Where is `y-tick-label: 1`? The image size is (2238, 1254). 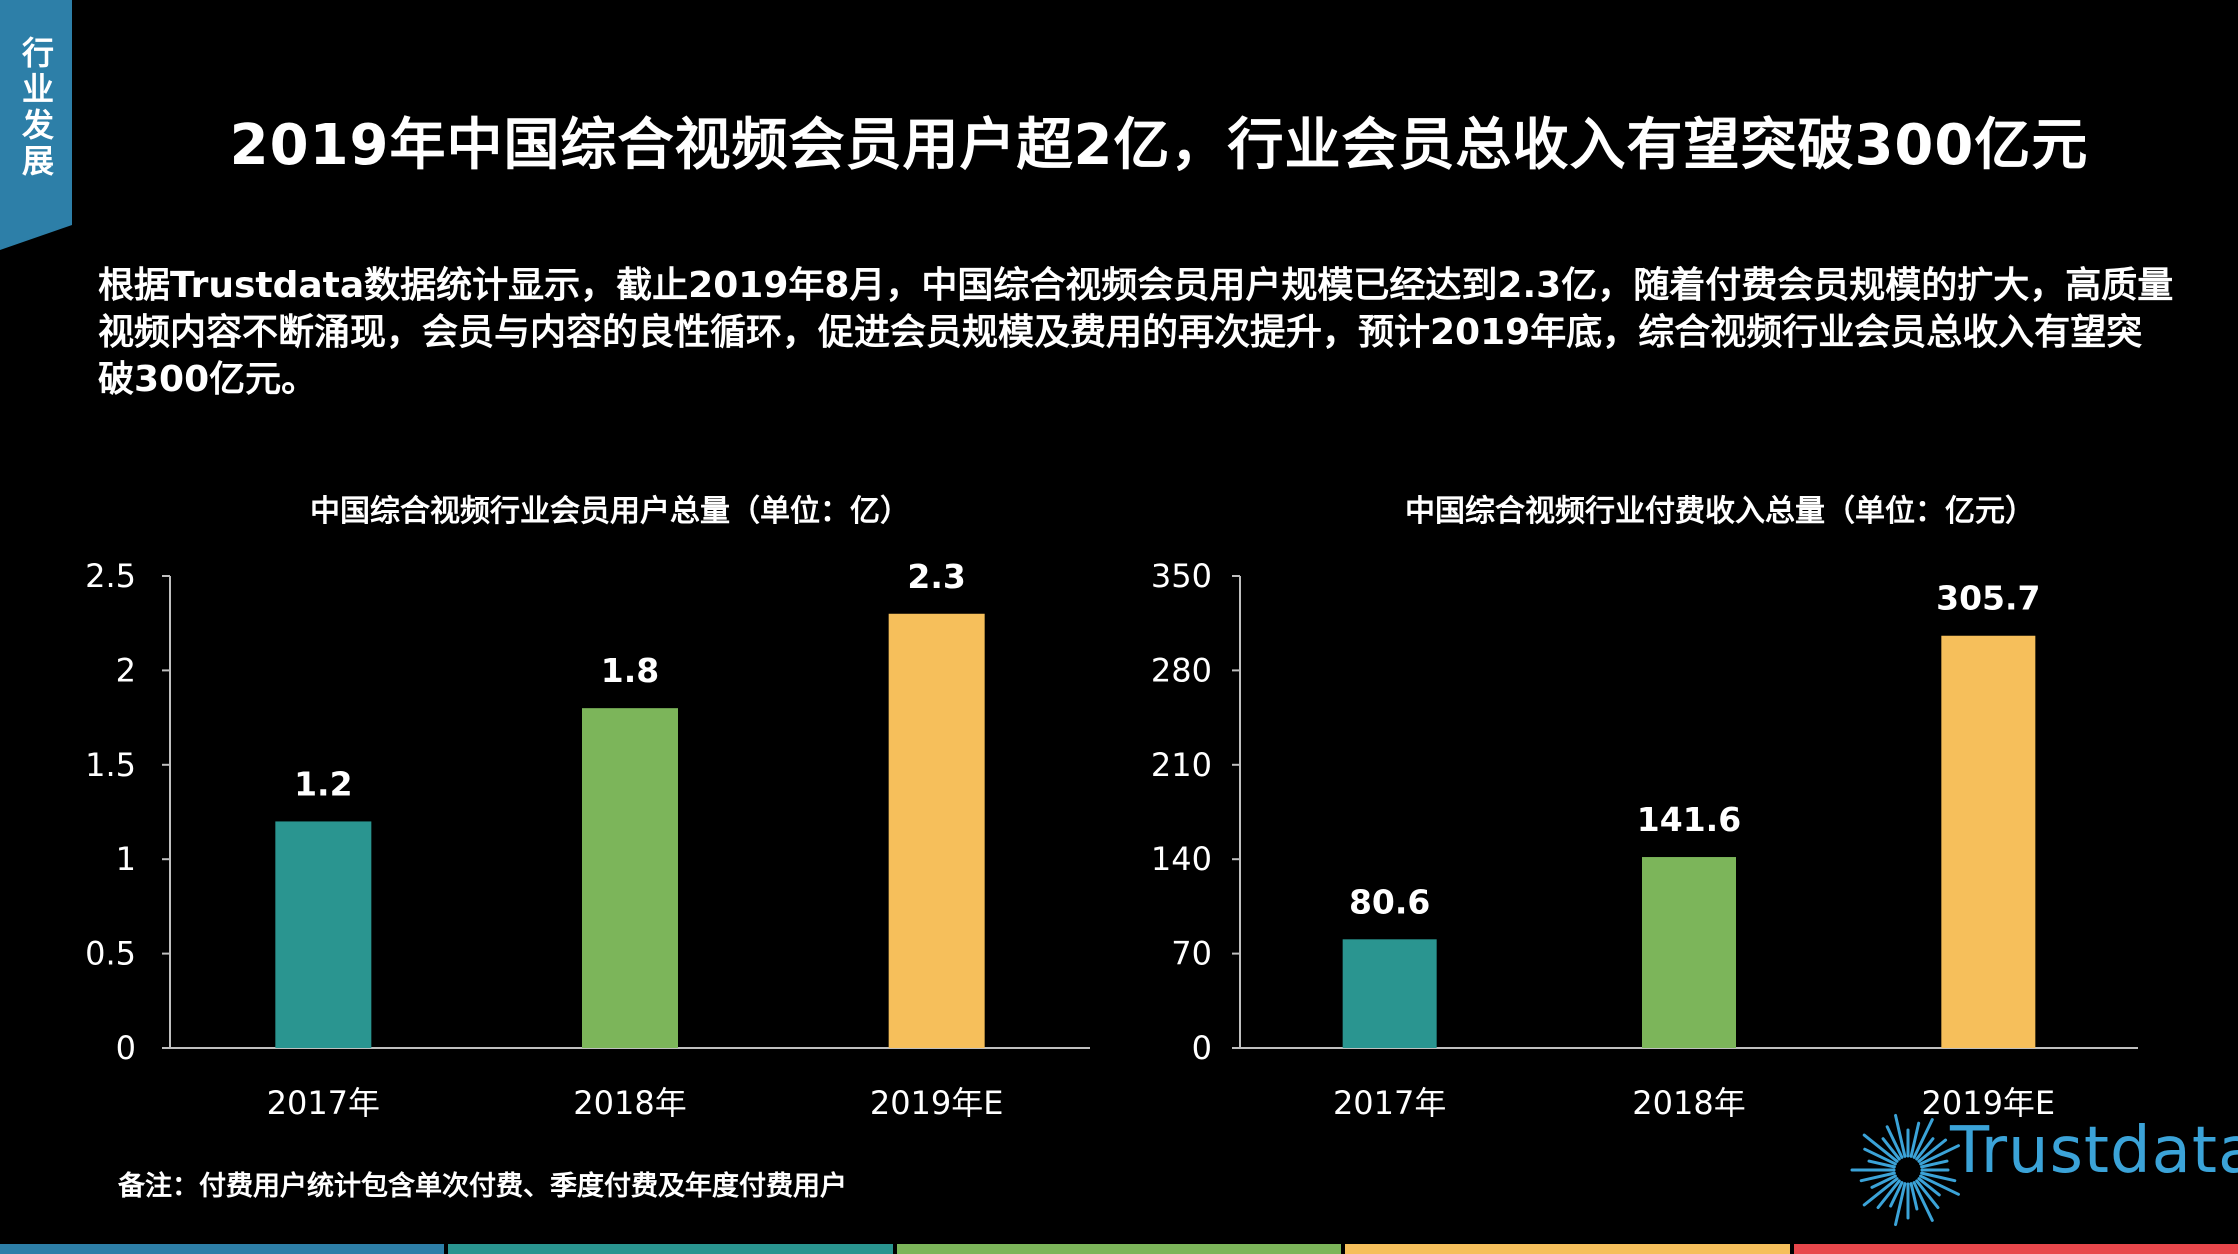 y-tick-label: 1 is located at coordinates (126, 859).